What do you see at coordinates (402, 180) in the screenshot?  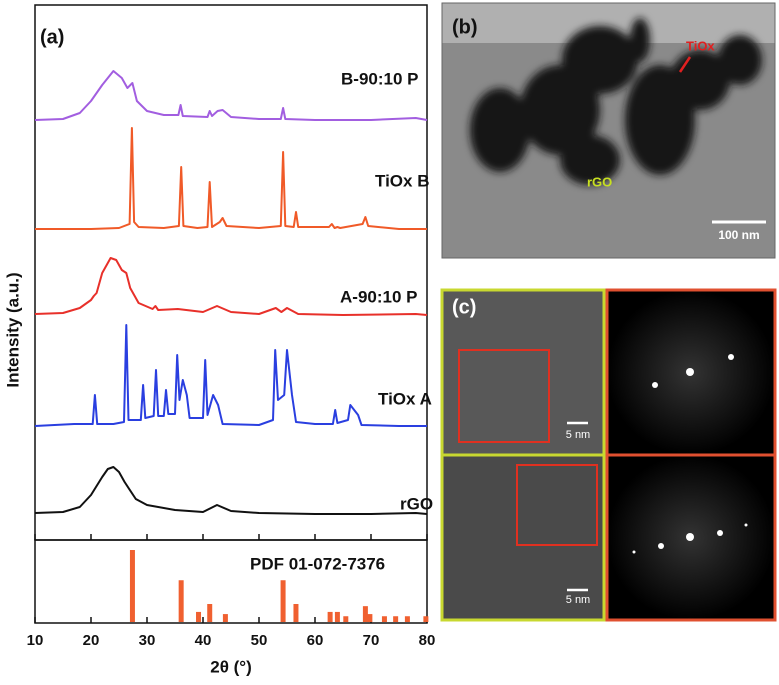 I see `series-label: TiOx B` at bounding box center [402, 180].